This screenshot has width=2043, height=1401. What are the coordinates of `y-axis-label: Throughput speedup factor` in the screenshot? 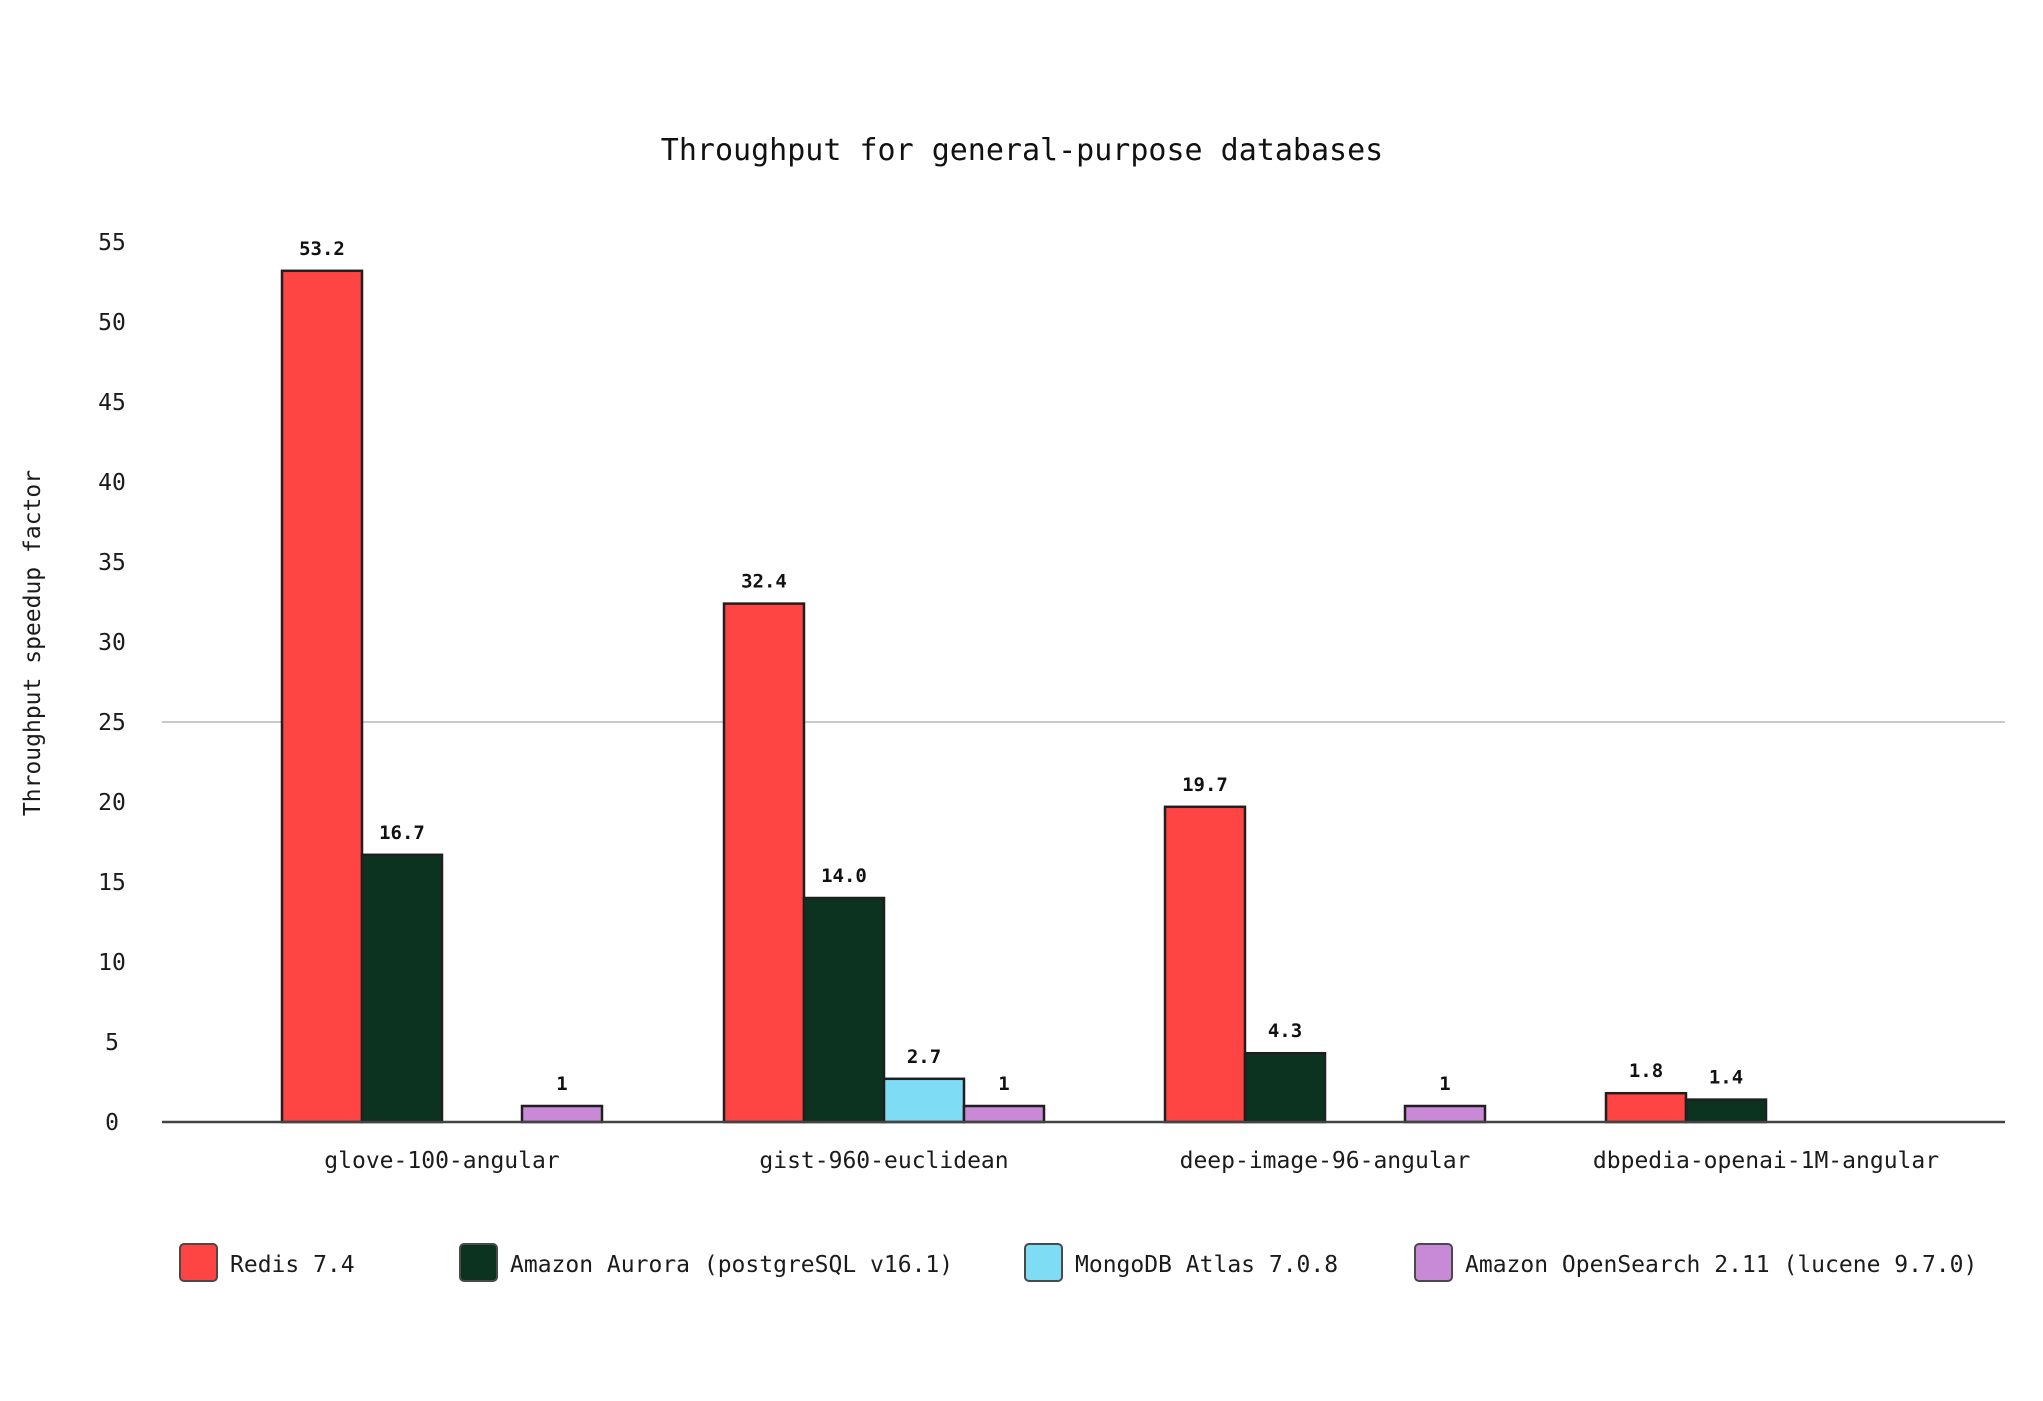 It's located at (33, 643).